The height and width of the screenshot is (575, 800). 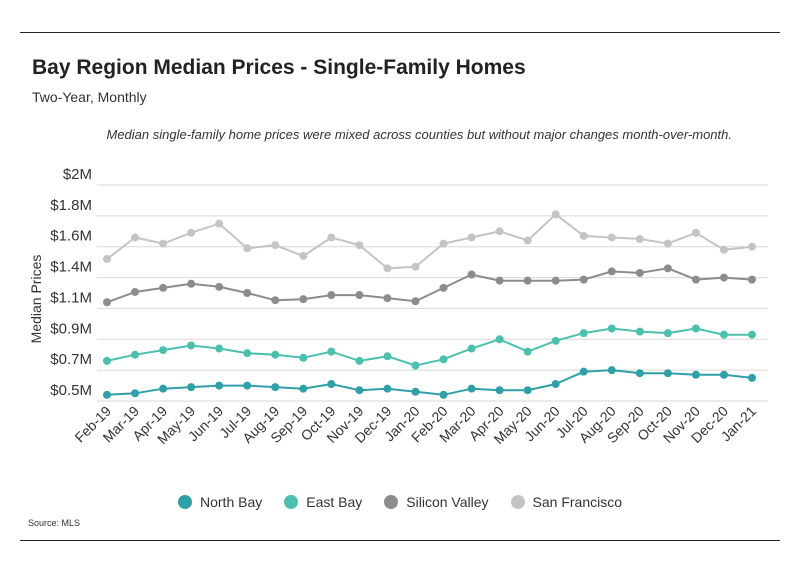 I want to click on y-tick-label: $2M, so click(x=77, y=174).